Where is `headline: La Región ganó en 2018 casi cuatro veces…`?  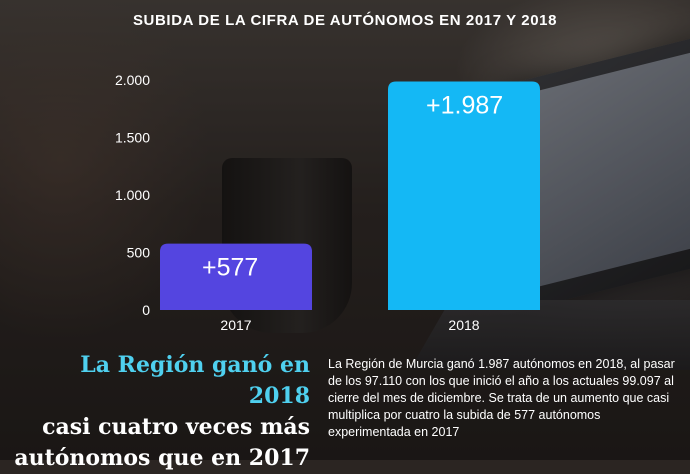 headline: La Región ganó en 2018 casi cuatro veces… is located at coordinates (162, 412).